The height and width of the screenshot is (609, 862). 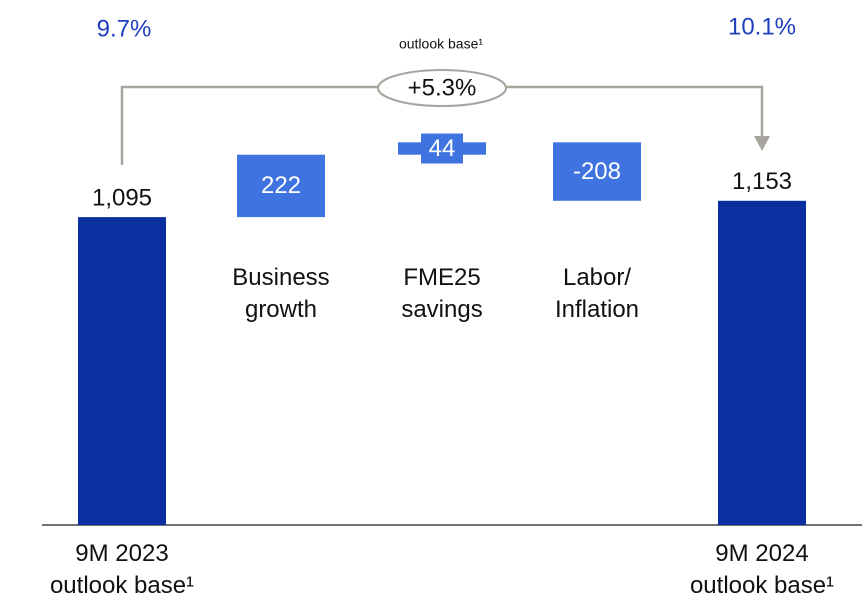 I want to click on growth-value: +5.3%, so click(x=442, y=87).